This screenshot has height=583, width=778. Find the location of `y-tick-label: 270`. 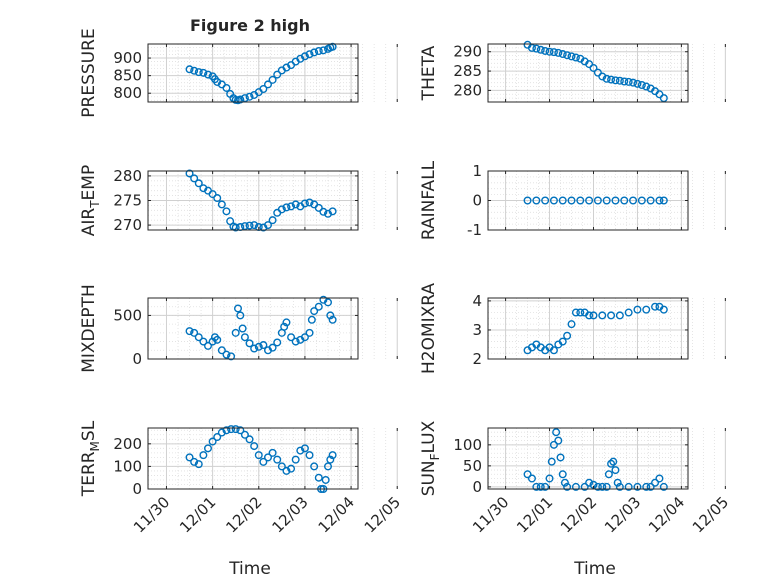

y-tick-label: 270 is located at coordinates (127, 225).